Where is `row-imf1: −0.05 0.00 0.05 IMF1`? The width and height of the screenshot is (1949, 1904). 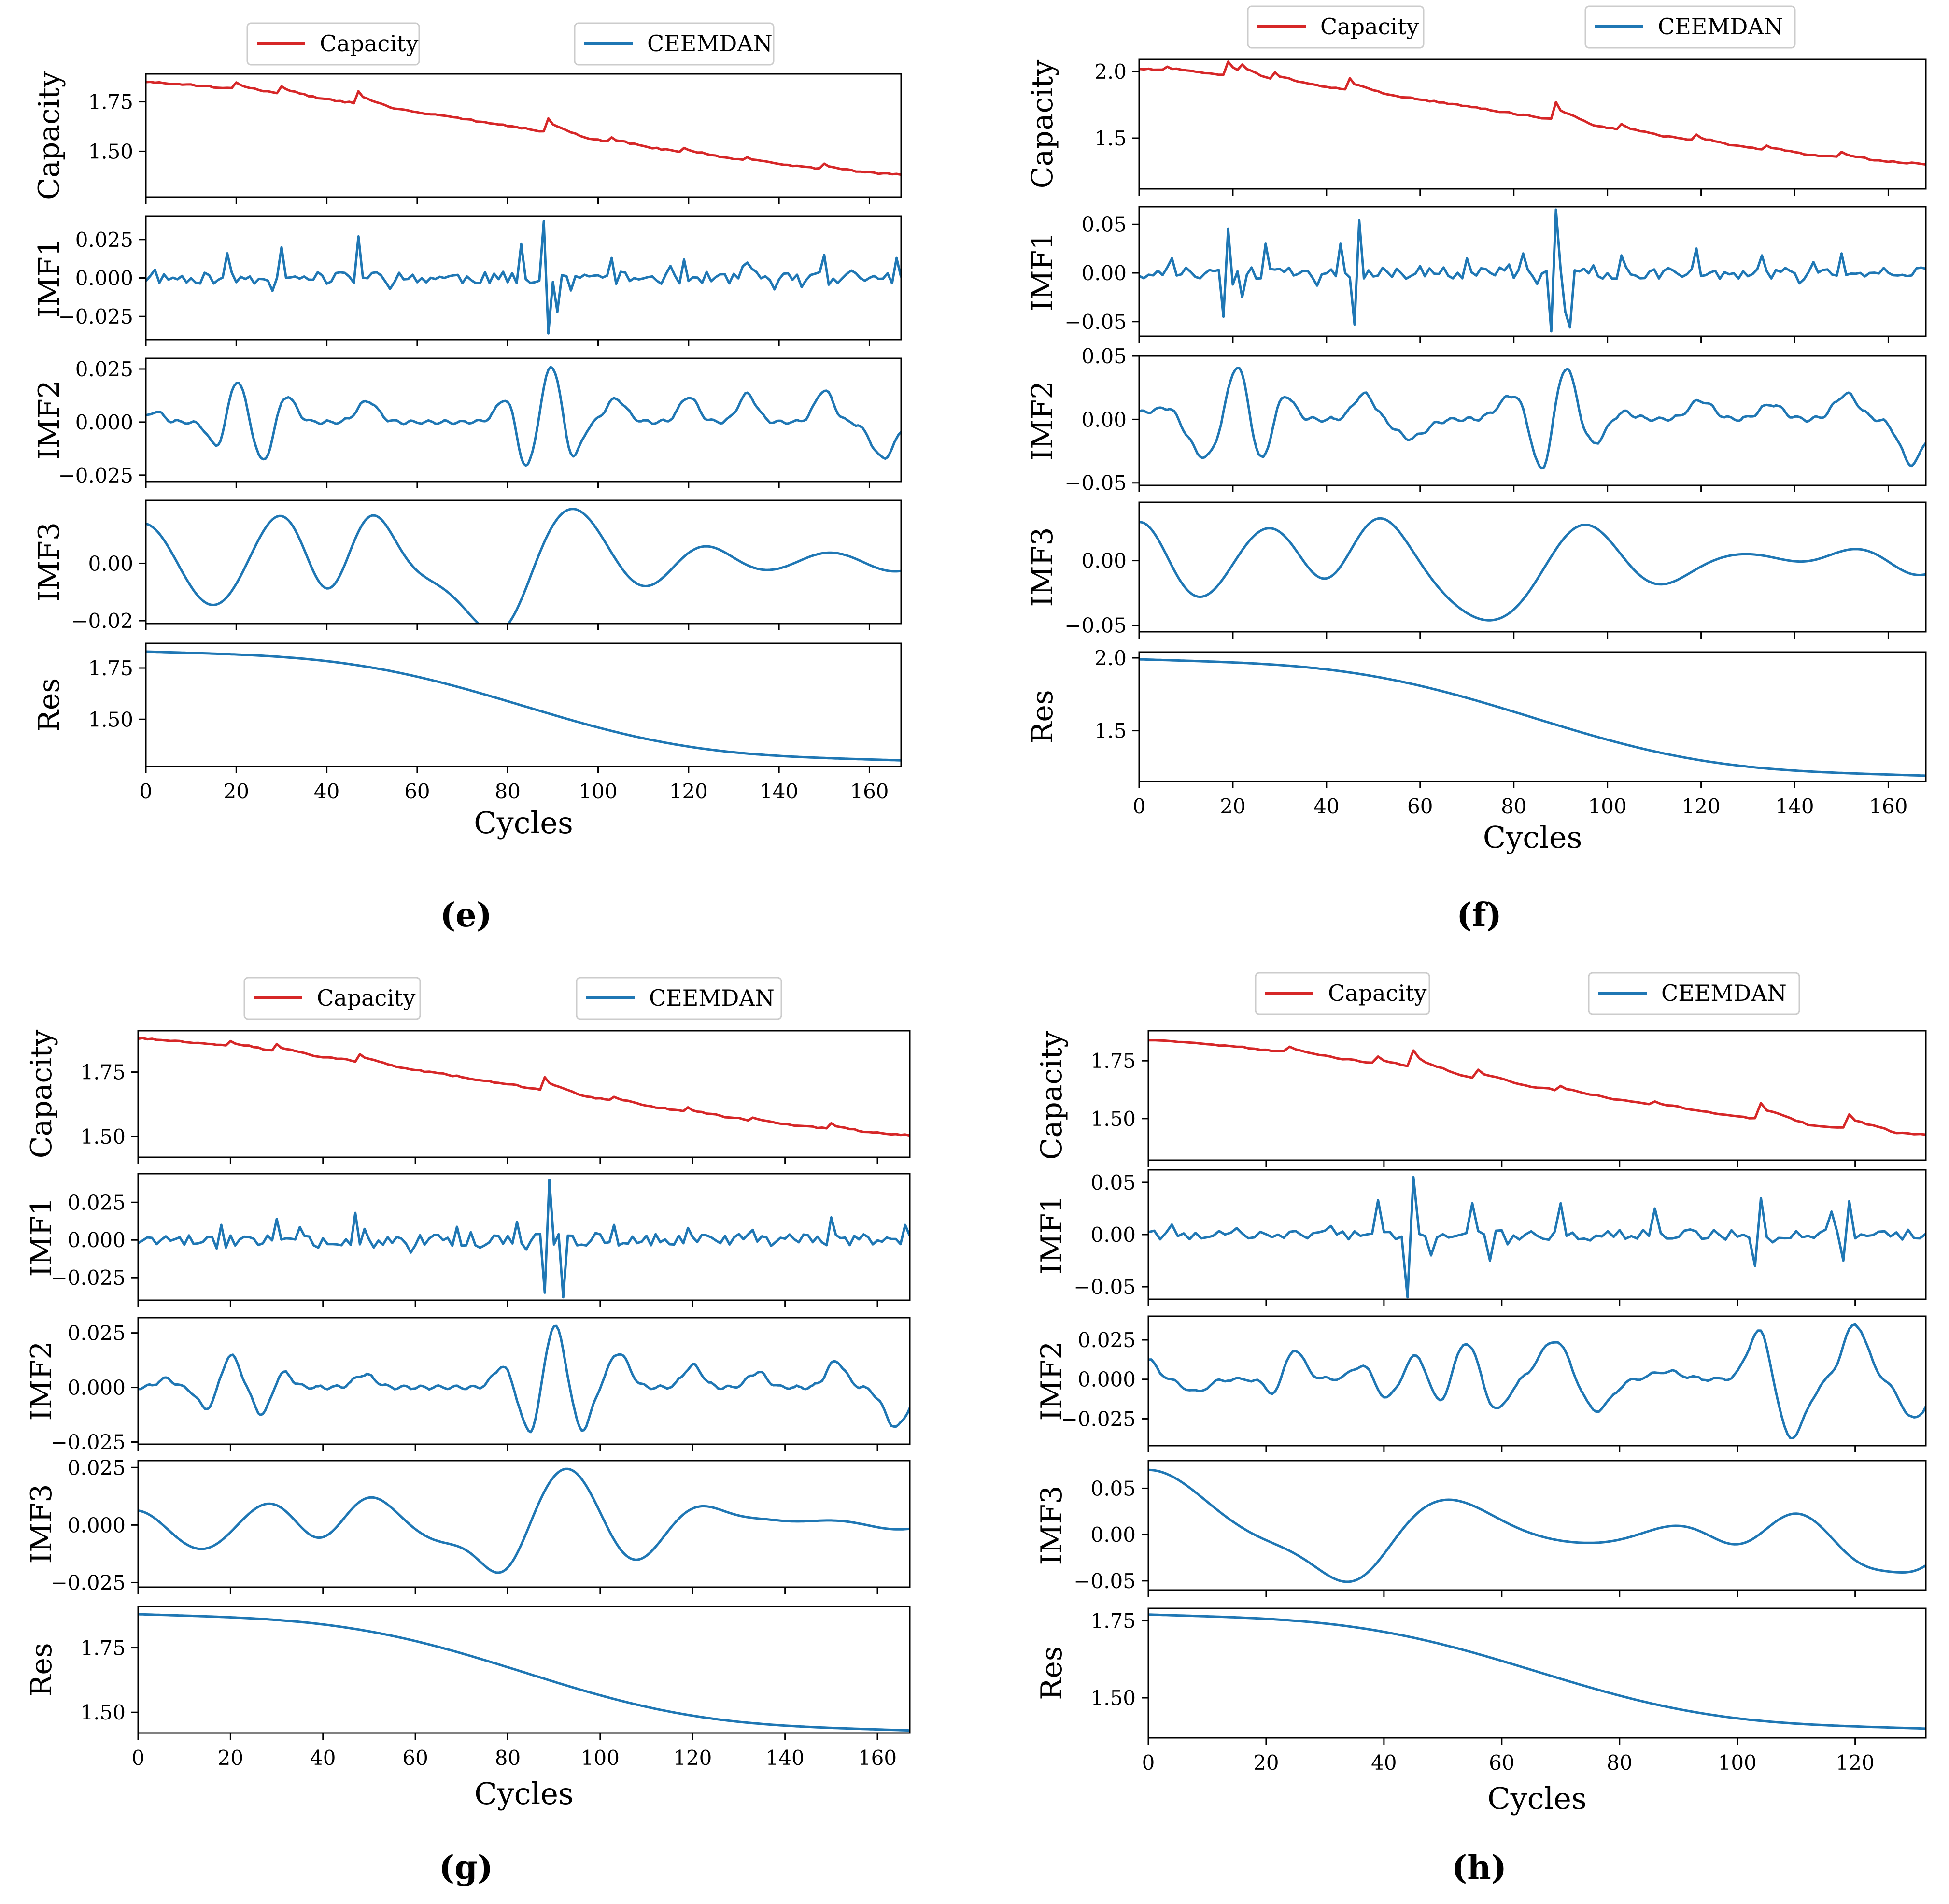 row-imf1: −0.05 0.00 0.05 IMF1 is located at coordinates (1481, 1237).